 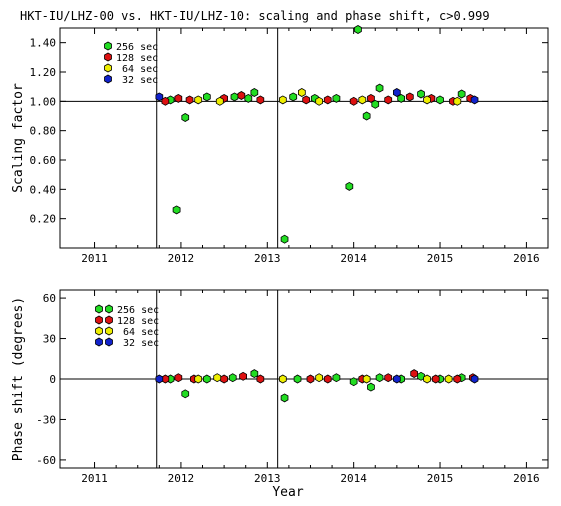 I want to click on y-tick-label: 1.00, so click(x=43, y=101).